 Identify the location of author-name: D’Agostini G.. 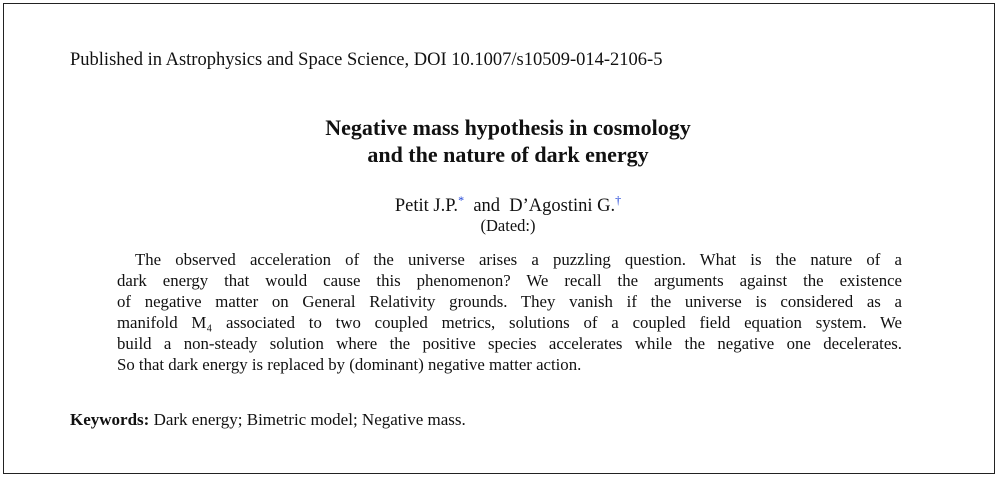
(562, 206).